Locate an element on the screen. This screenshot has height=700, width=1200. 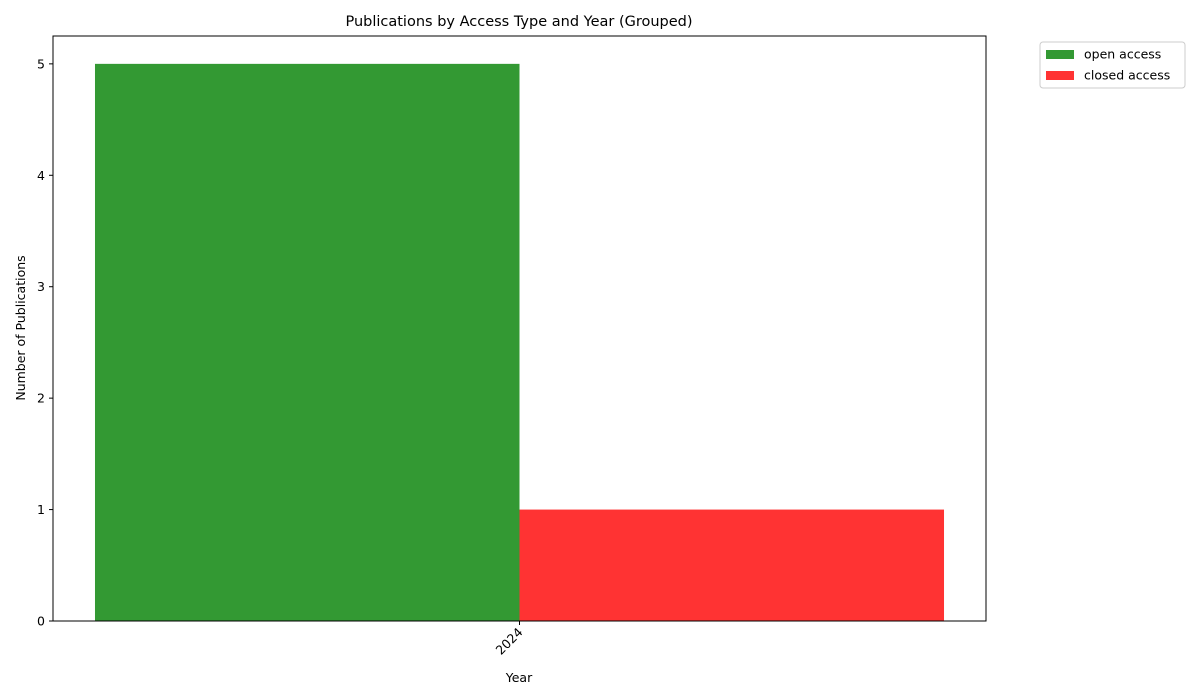
legend-label-open-access: open access is located at coordinates (1122, 54).